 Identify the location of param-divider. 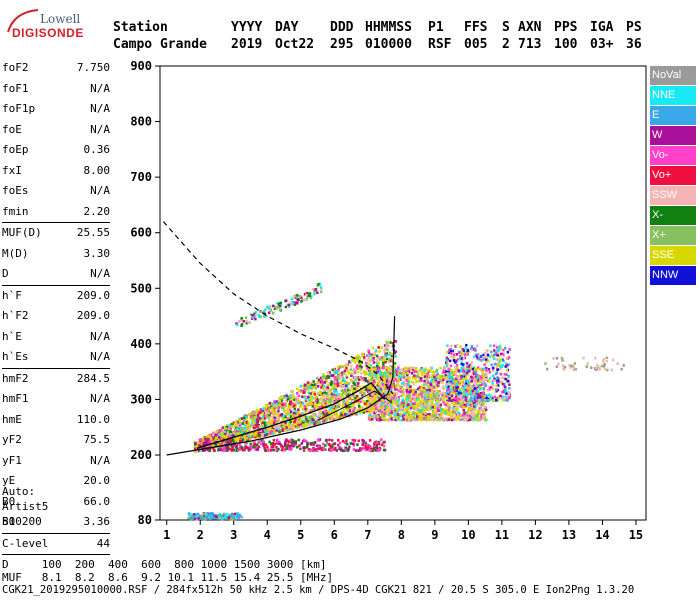
(56, 222).